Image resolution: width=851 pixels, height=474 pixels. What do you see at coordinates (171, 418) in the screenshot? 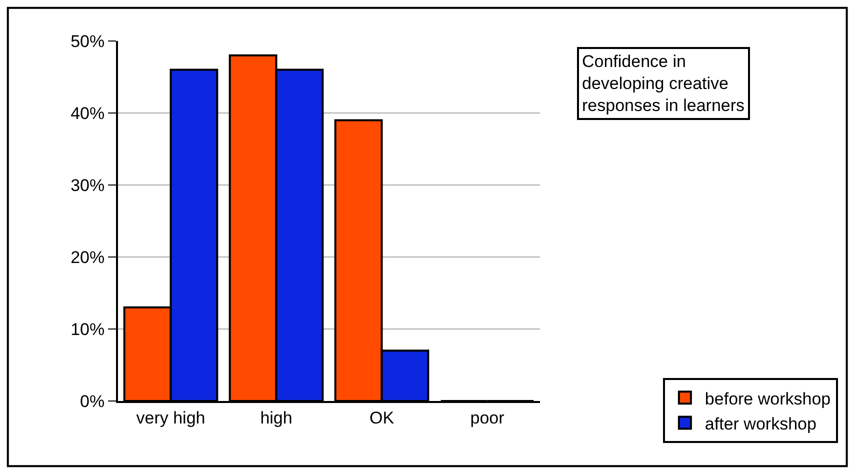
I see `x-tick-label: very high` at bounding box center [171, 418].